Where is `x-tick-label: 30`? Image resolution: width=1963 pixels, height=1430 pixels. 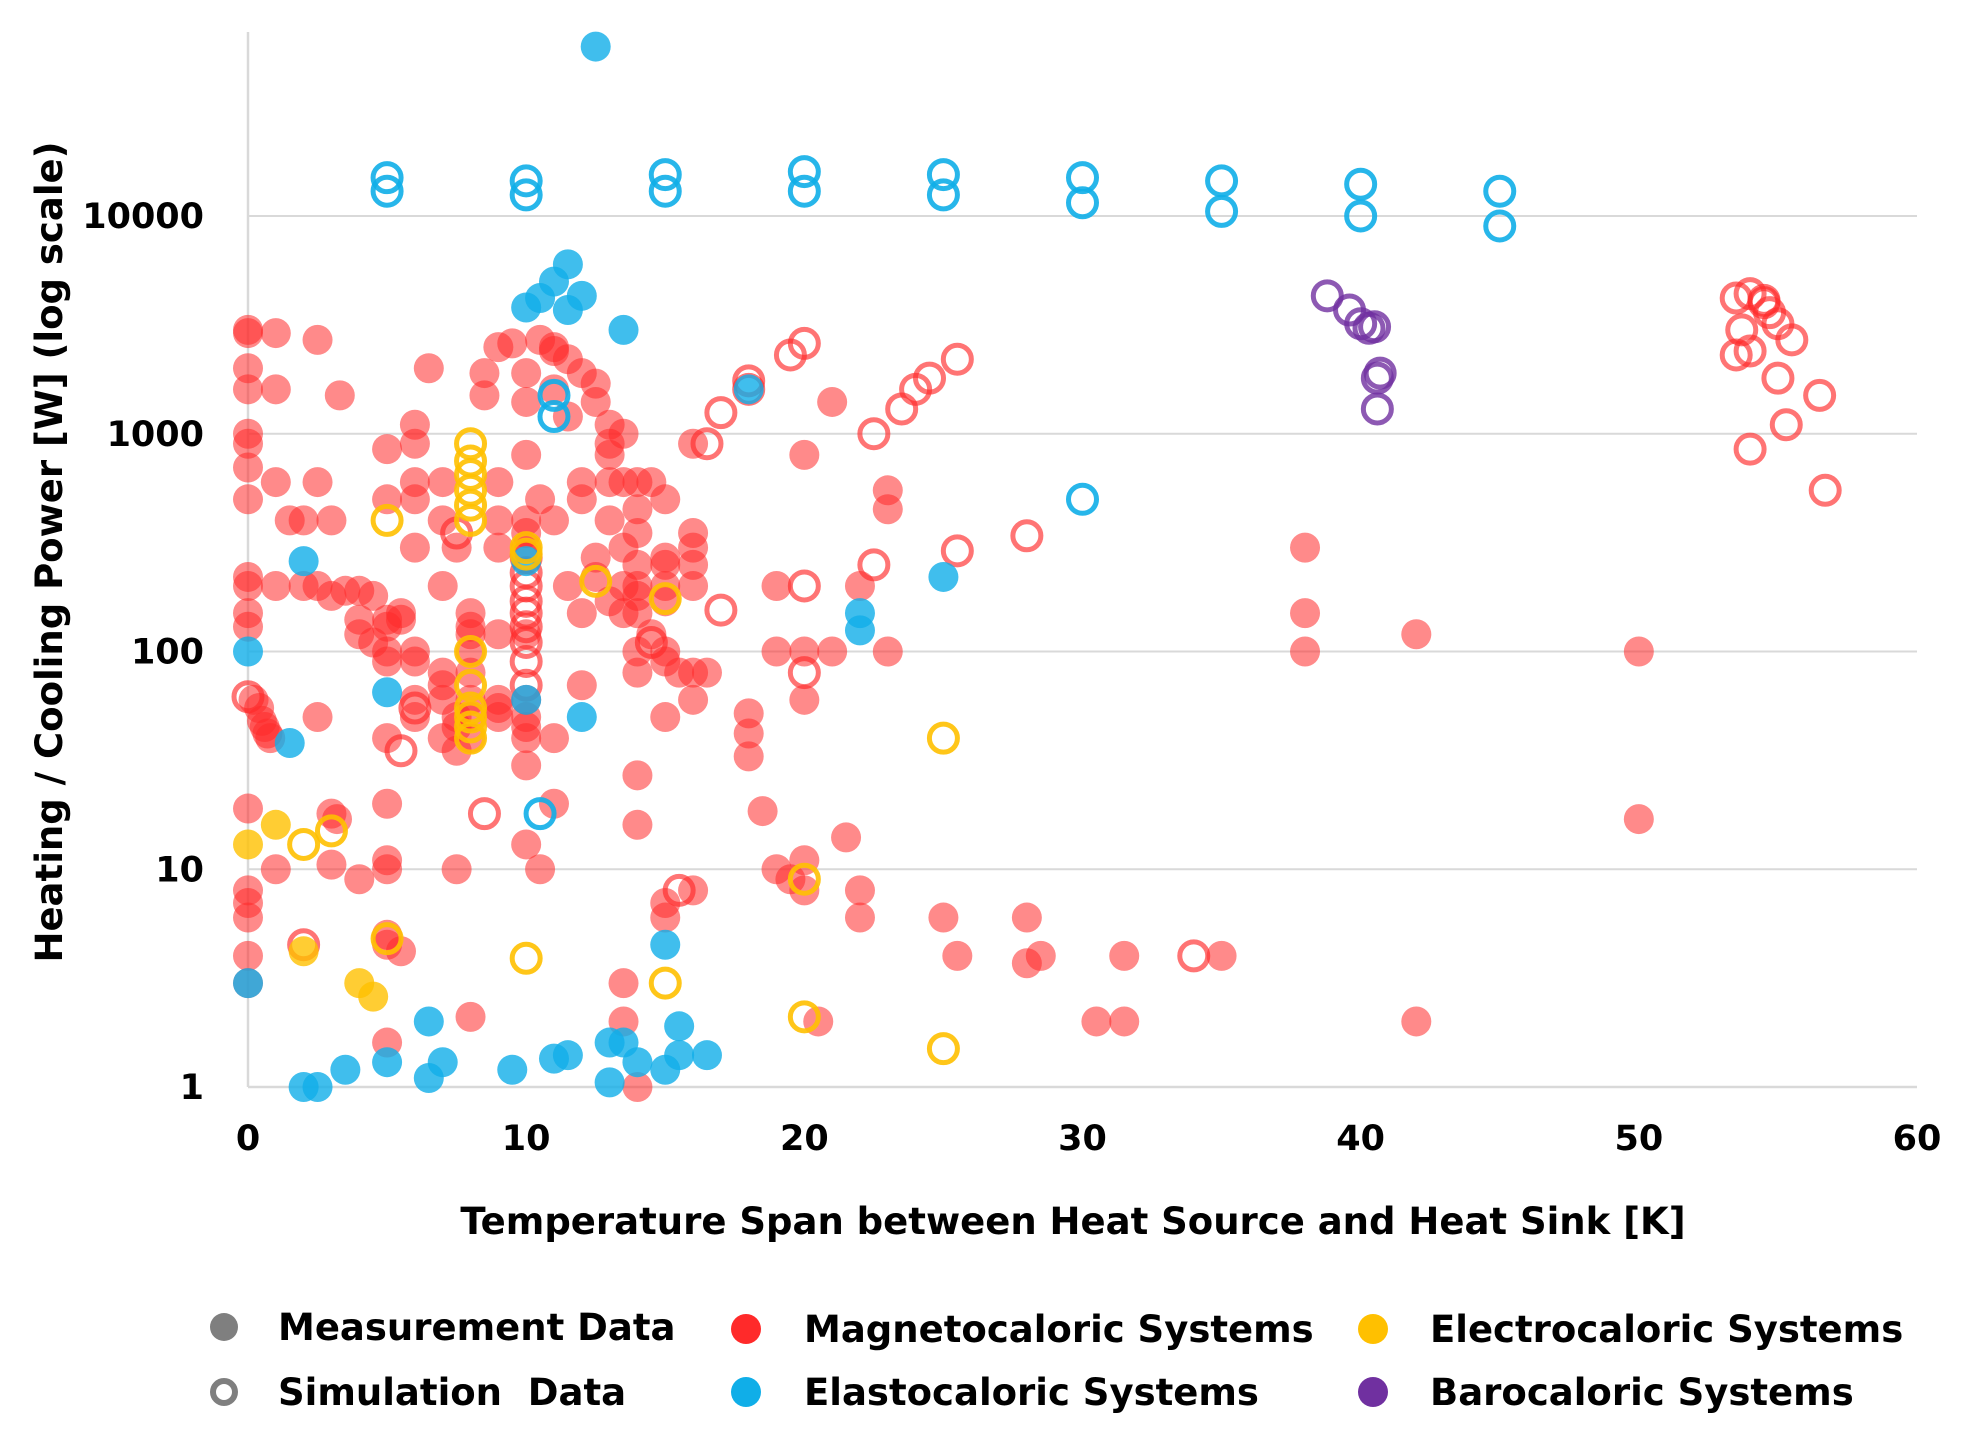
x-tick-label: 30 is located at coordinates (1082, 1139).